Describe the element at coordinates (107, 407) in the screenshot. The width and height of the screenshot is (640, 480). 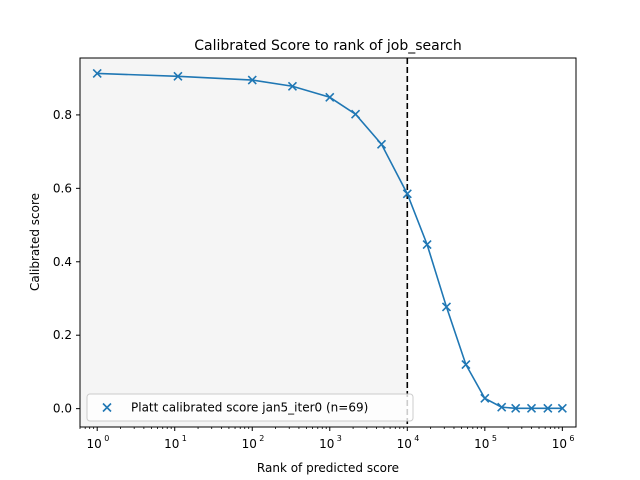
I see `legend-marker` at that location.